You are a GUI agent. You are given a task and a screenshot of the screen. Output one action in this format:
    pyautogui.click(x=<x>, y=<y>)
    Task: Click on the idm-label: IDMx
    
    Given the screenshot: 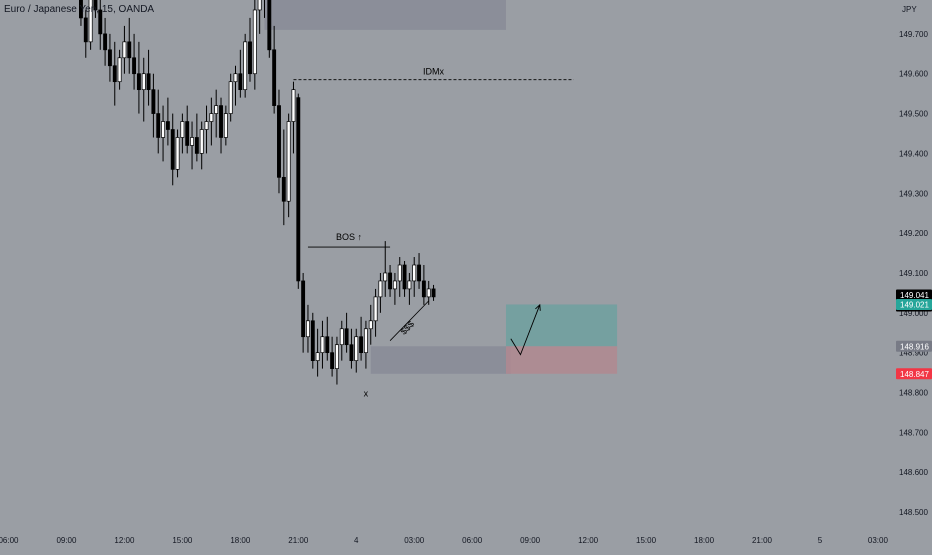 What is the action you would take?
    pyautogui.click(x=433, y=72)
    